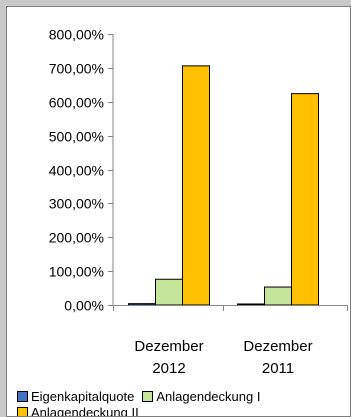  Describe the element at coordinates (76, 69) in the screenshot. I see `y-tick-label: 700,00%` at that location.